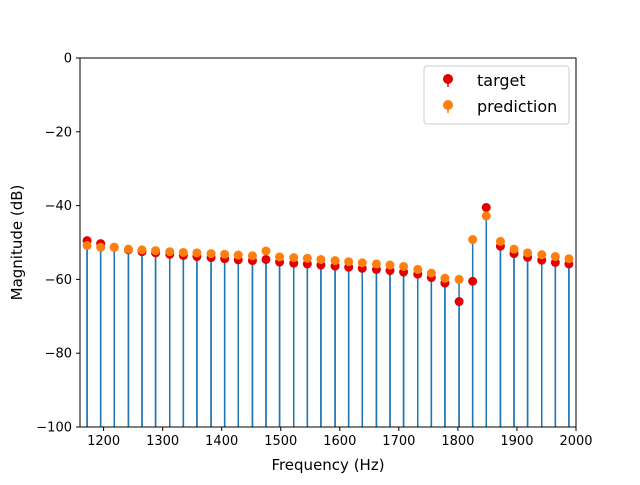 The image size is (640, 485). I want to click on y-tick-label-2: −40, so click(58, 206).